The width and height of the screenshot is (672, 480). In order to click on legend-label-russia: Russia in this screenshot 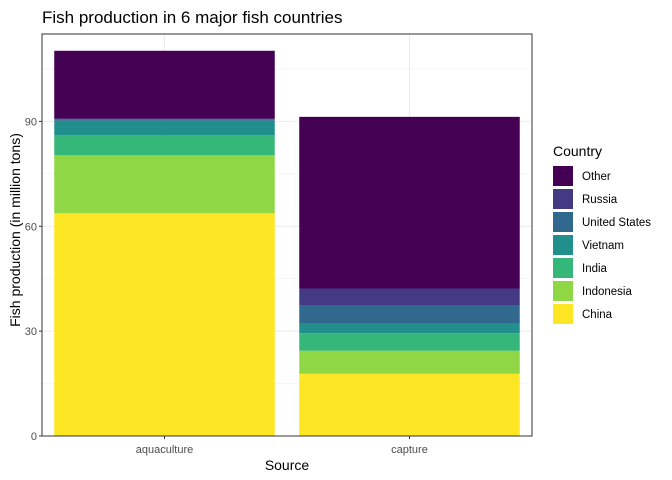, I will do `click(600, 200)`.